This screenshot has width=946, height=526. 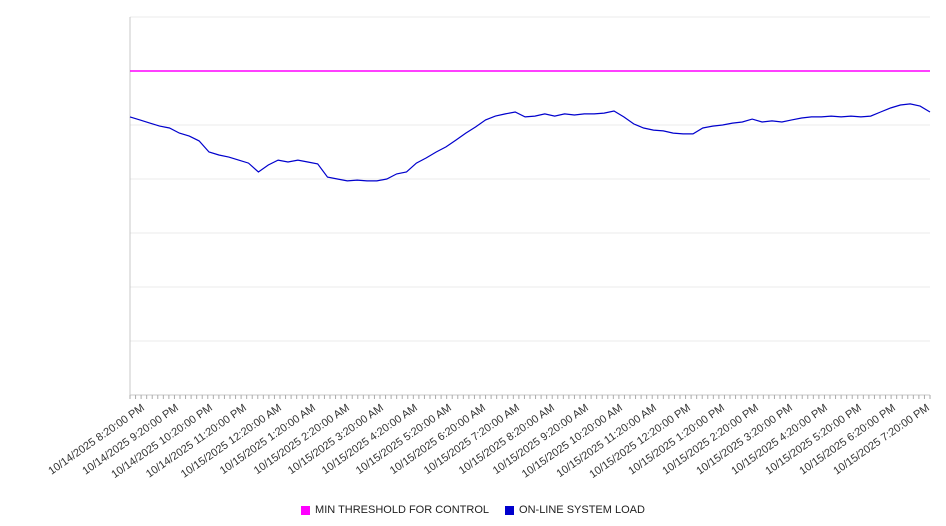 I want to click on threshold-color-swatch, so click(x=306, y=510).